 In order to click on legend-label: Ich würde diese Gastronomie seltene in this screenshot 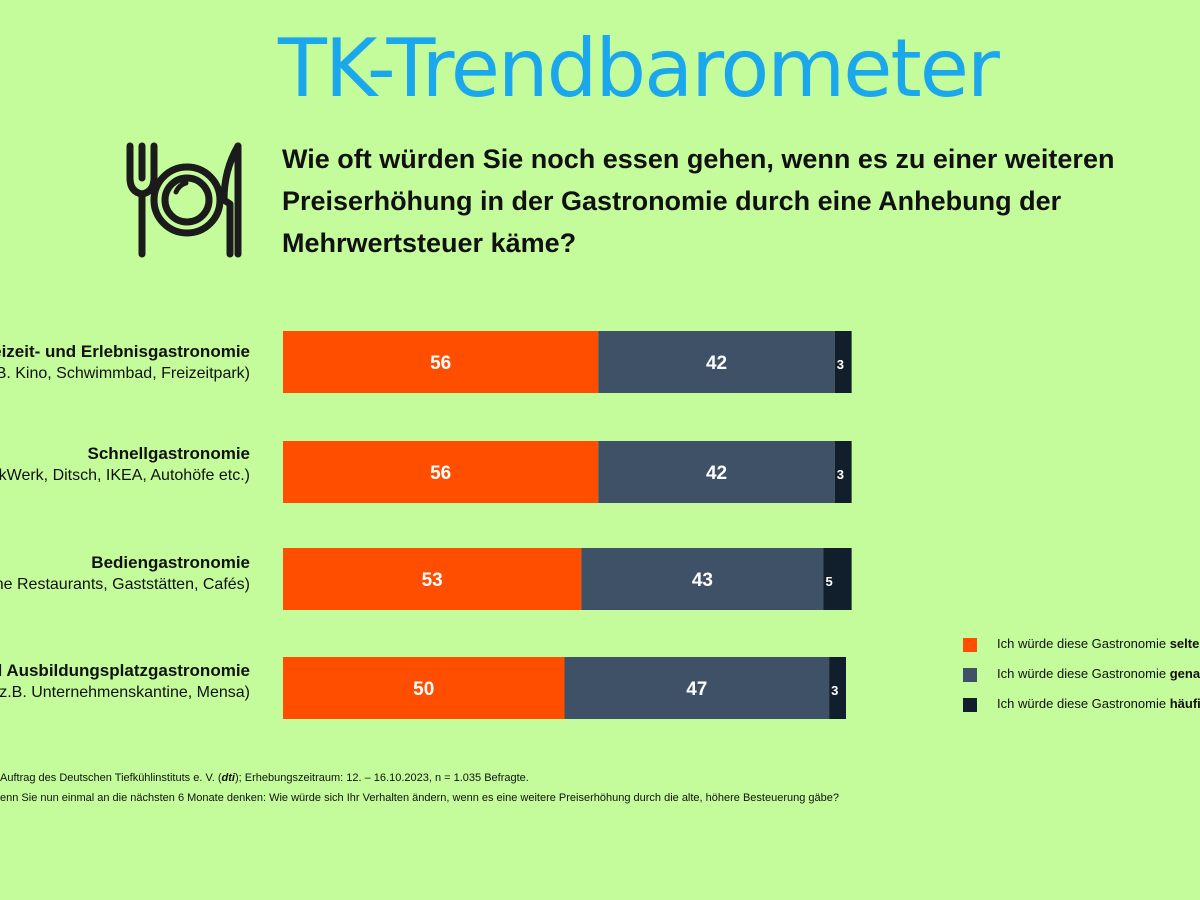, I will do `click(1098, 643)`.